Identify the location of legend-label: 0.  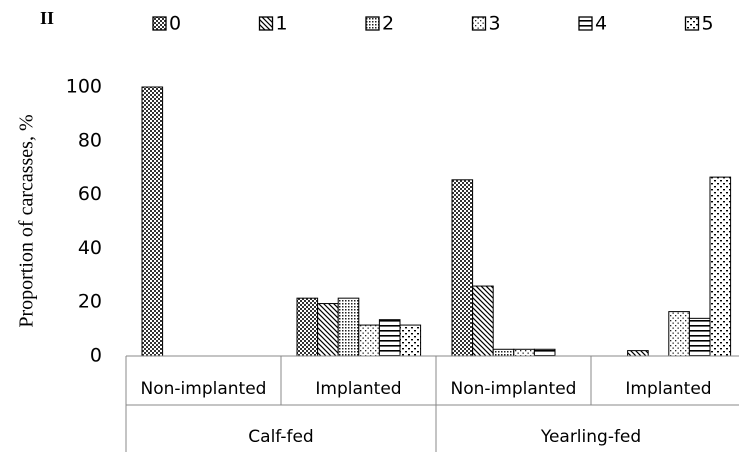
(175, 24).